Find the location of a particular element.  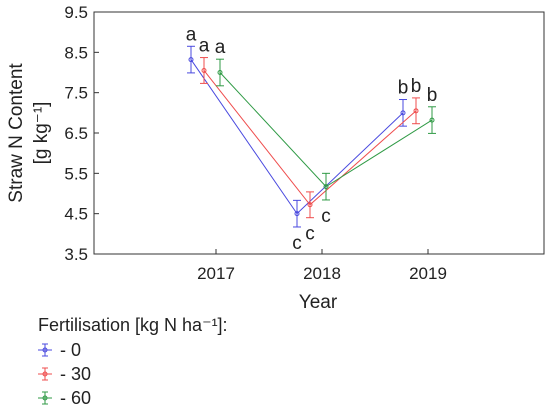

y-tick-label: 7.5 is located at coordinates (76, 93).